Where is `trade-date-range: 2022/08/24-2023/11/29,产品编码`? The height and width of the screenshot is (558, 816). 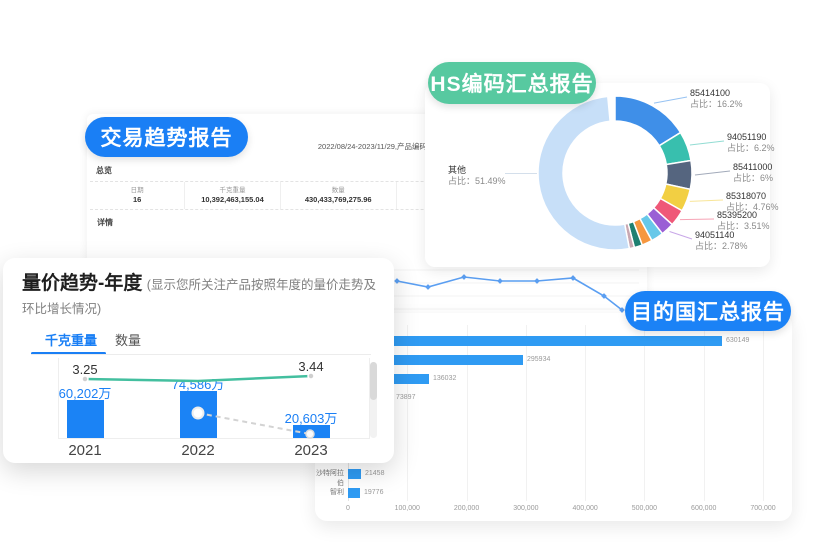 trade-date-range: 2022/08/24-2023/11/29,产品编码 is located at coordinates (372, 146).